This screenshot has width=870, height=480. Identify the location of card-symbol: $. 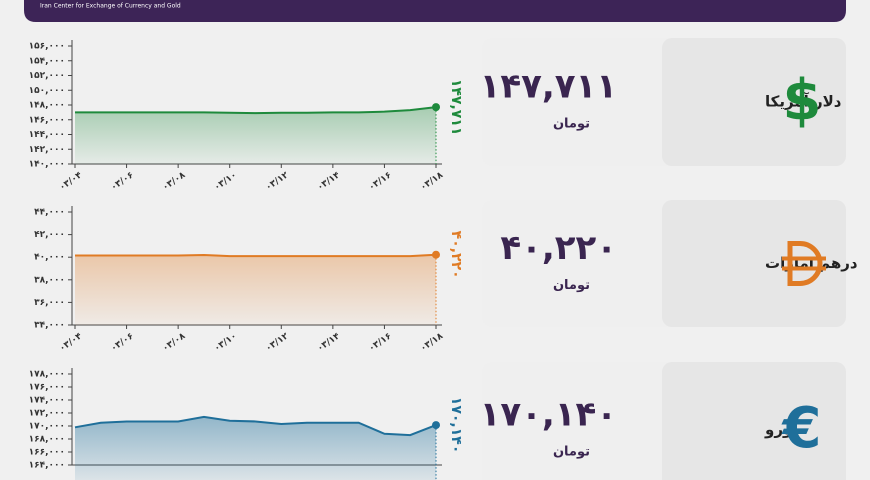
(802, 100).